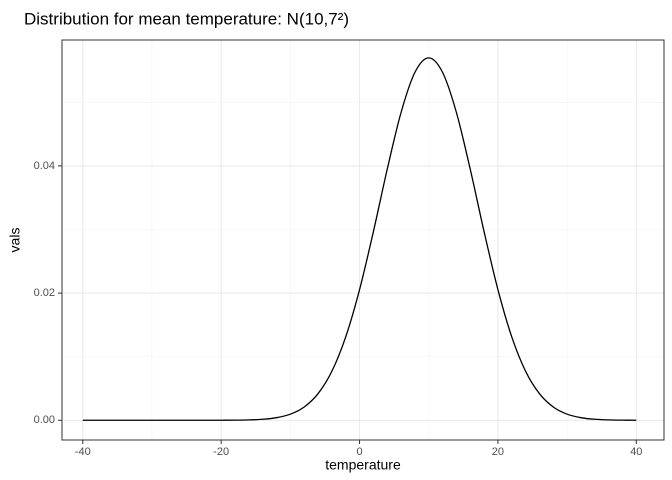 Image resolution: width=672 pixels, height=480 pixels. I want to click on x-tick-label: 0, so click(359, 452).